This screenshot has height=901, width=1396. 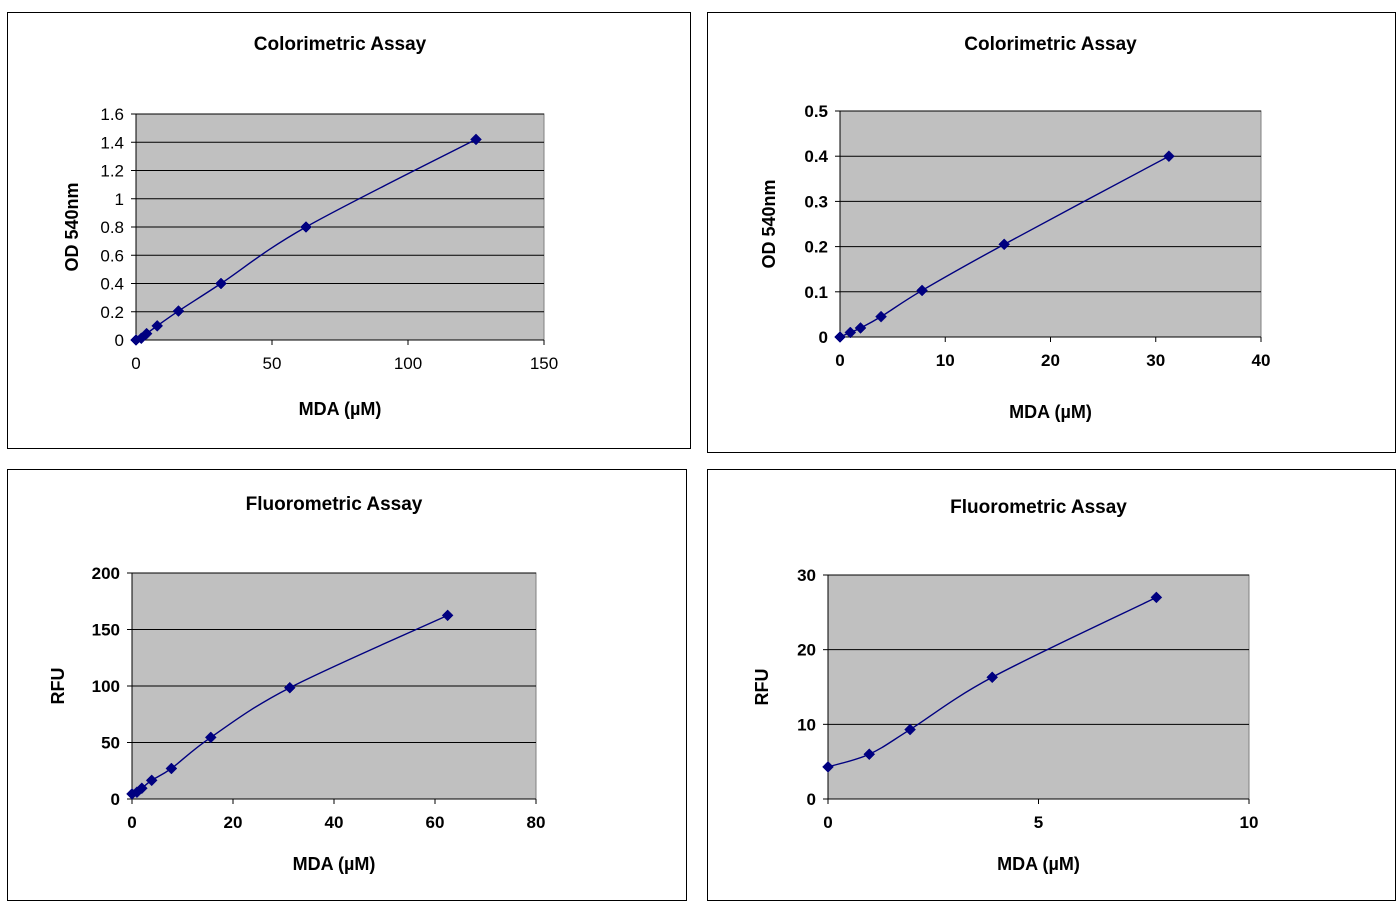 I want to click on y-tick-label: 30, so click(x=806, y=575).